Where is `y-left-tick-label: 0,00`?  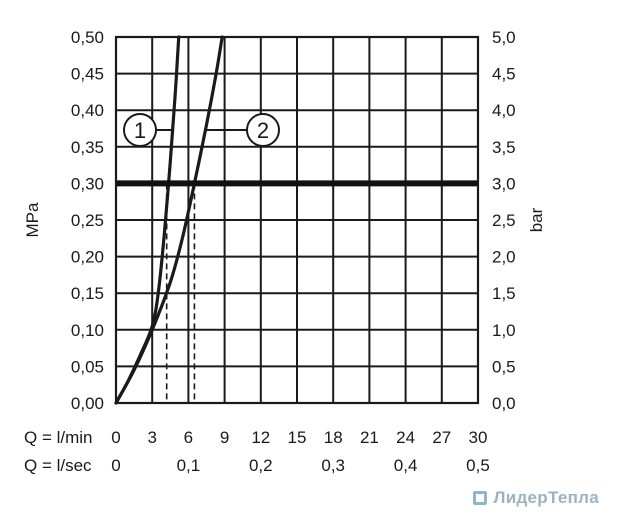 y-left-tick-label: 0,00 is located at coordinates (87, 403).